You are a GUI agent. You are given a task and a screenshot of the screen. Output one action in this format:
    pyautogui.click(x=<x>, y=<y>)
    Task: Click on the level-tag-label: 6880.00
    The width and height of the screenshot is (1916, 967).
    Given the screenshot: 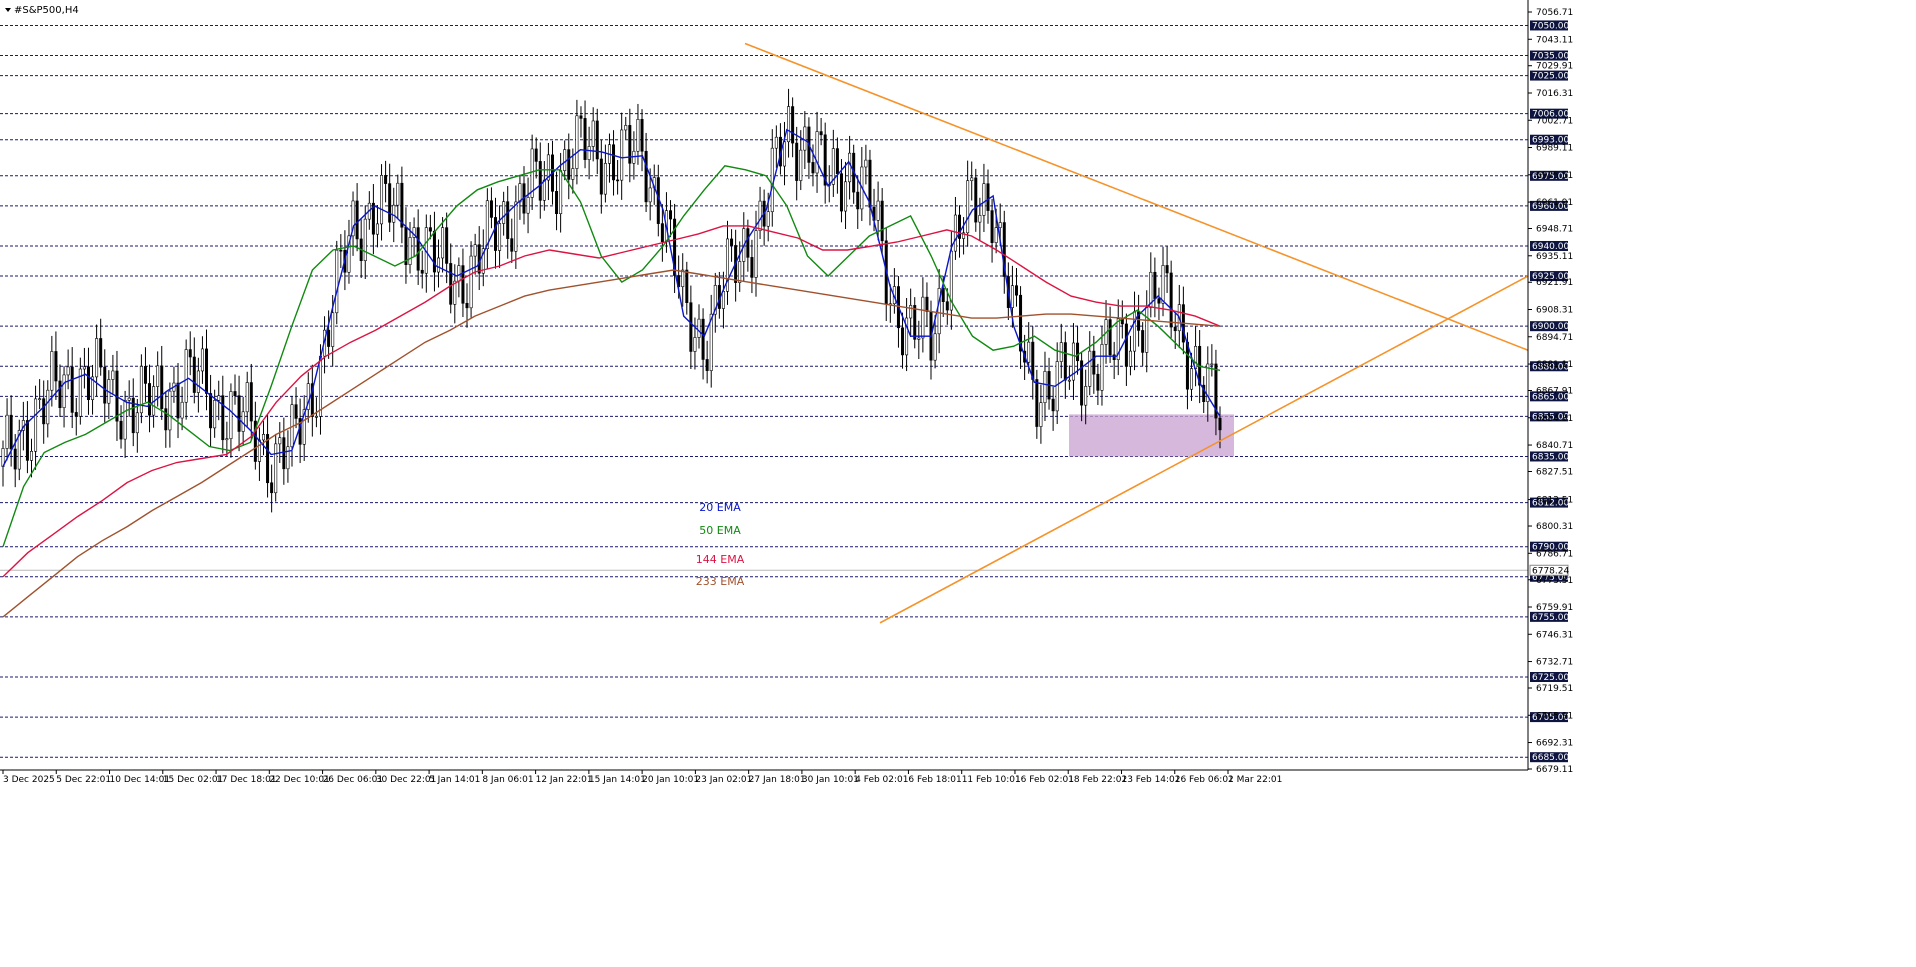 What is the action you would take?
    pyautogui.click(x=1550, y=367)
    